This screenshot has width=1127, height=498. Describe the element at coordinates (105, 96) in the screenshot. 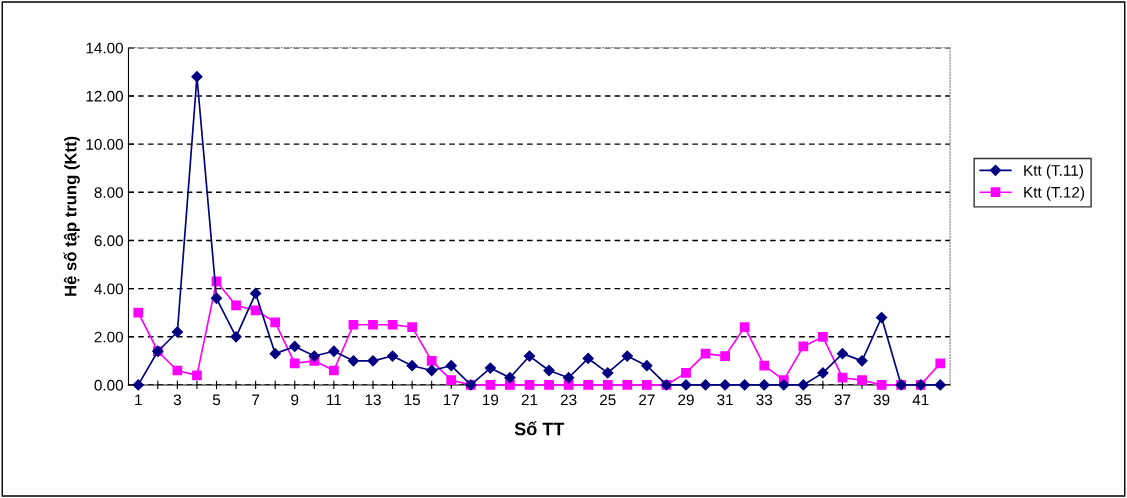

I see `y-tick-label: 12.00` at that location.